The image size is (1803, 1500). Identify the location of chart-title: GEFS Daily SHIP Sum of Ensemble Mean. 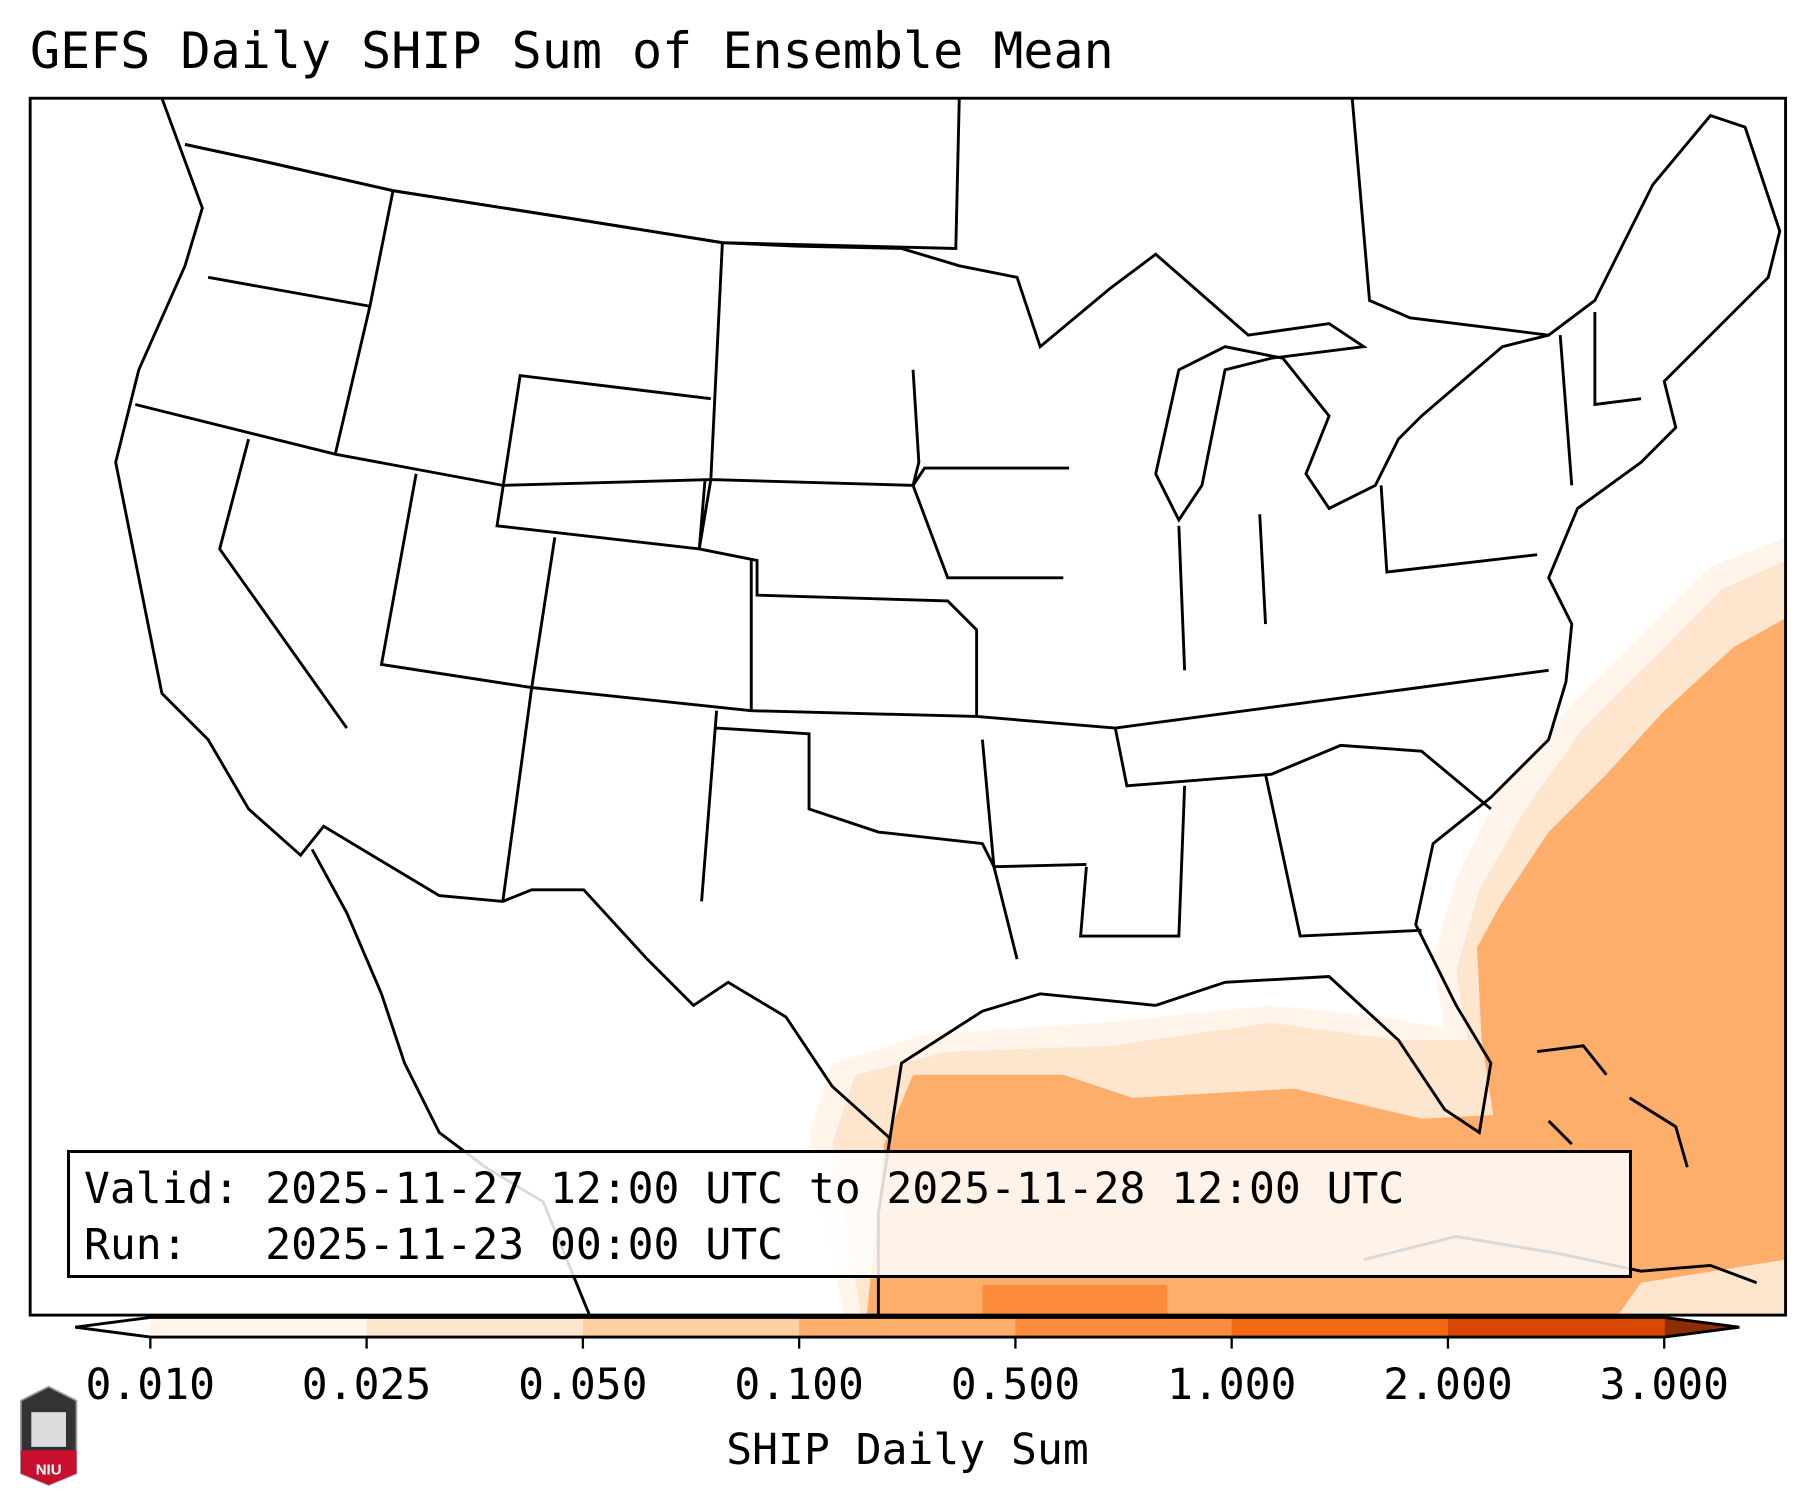
(572, 51).